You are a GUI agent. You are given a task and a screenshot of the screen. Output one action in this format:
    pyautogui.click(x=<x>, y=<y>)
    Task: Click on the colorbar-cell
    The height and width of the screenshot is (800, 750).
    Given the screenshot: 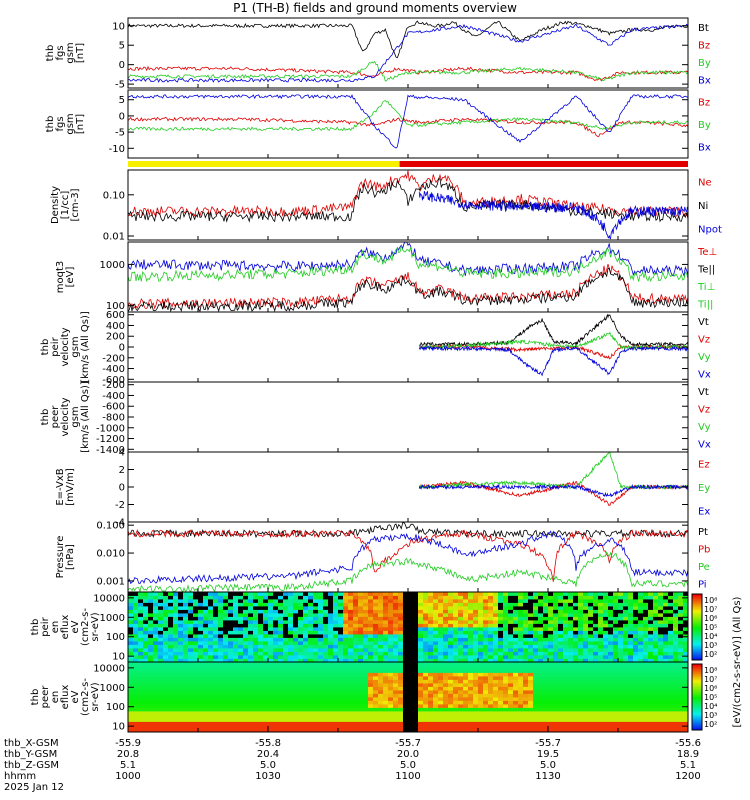 What is the action you would take?
    pyautogui.click(x=697, y=628)
    